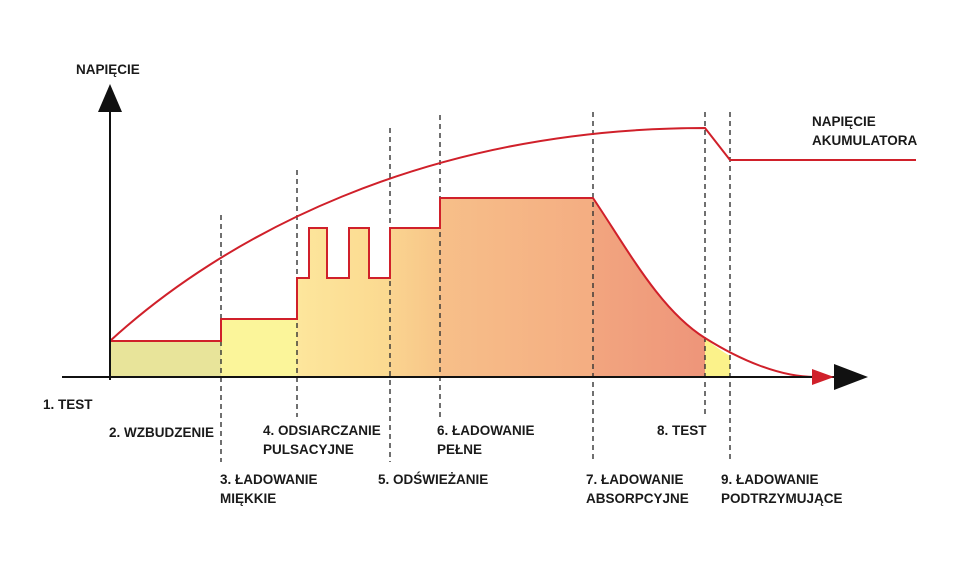  What do you see at coordinates (782, 489) in the screenshot?
I see `stage-9-label: 9. ŁADOWANIE PODTRZYMUJĄCE` at bounding box center [782, 489].